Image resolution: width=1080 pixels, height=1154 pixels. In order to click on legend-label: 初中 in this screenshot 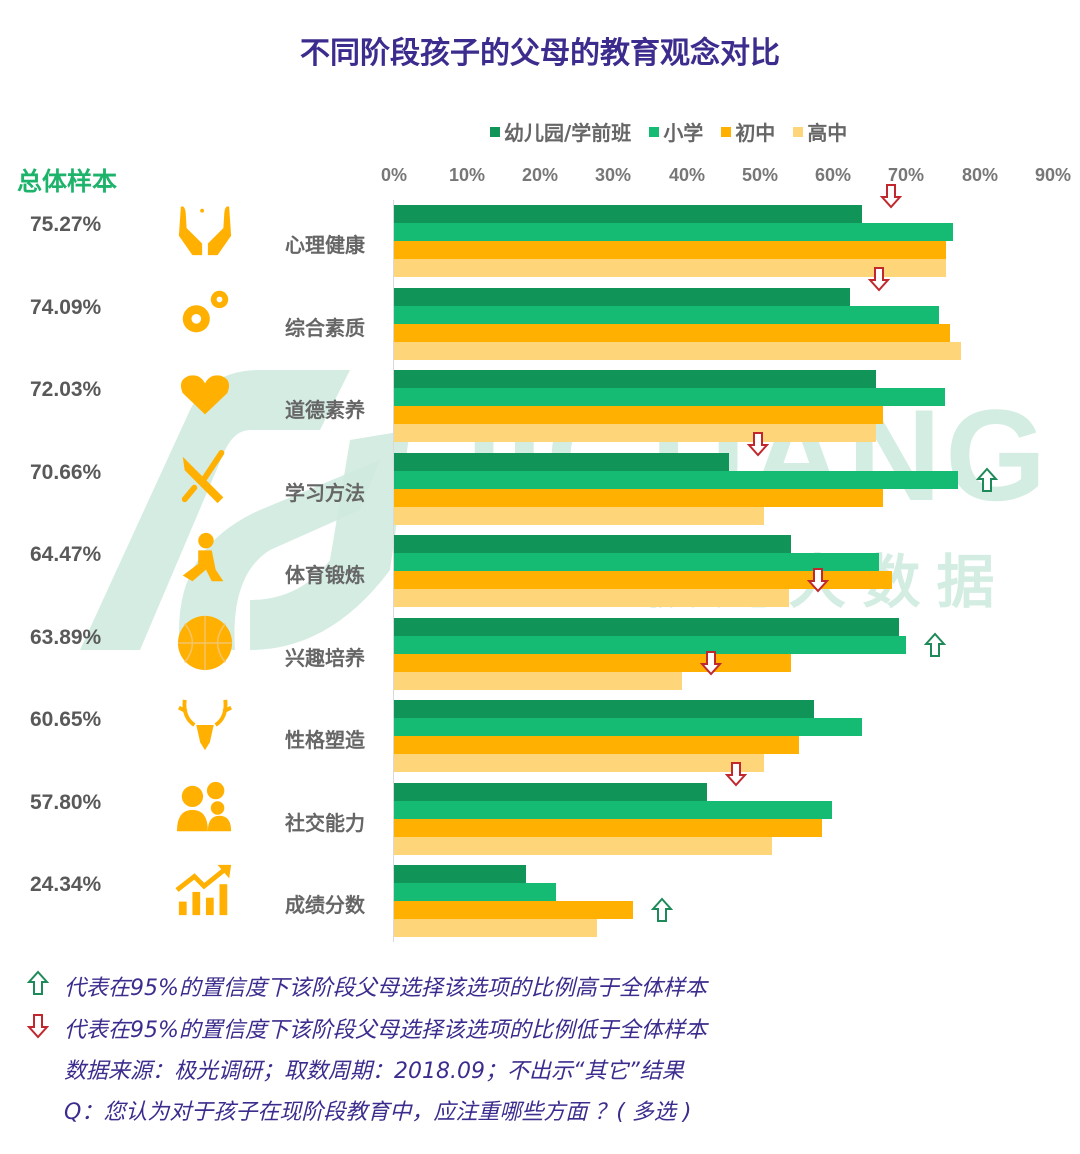, I will do `click(755, 133)`.